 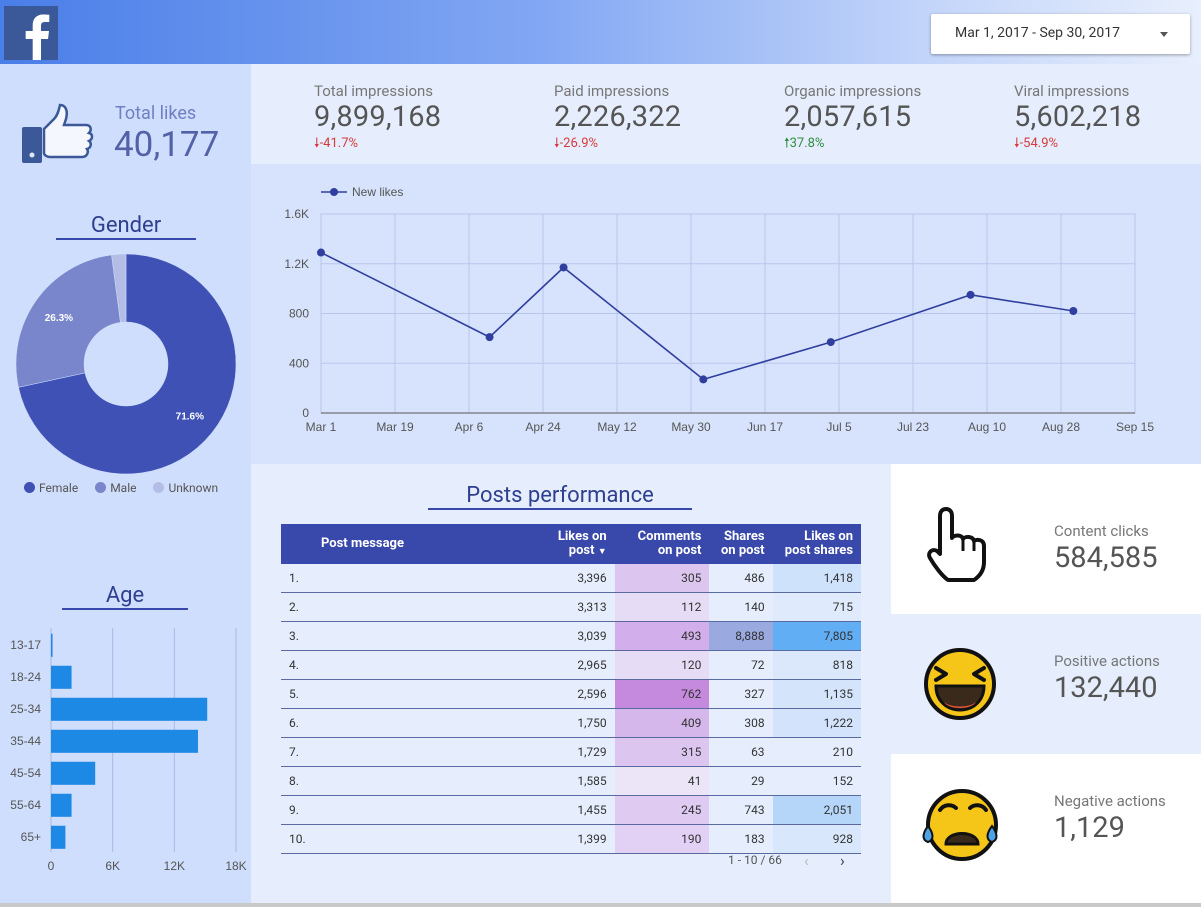 I want to click on cell-comments: 409, so click(x=662, y=723).